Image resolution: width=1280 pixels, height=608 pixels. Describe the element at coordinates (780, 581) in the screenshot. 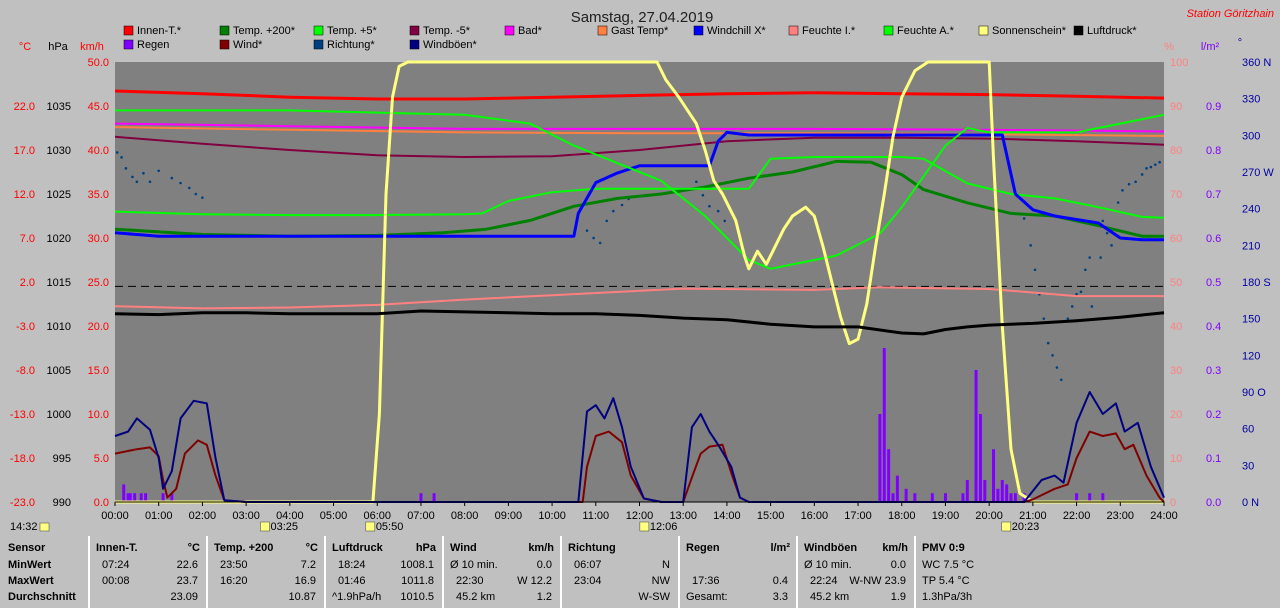

I see `stats-regen-max-value: 0.4` at that location.